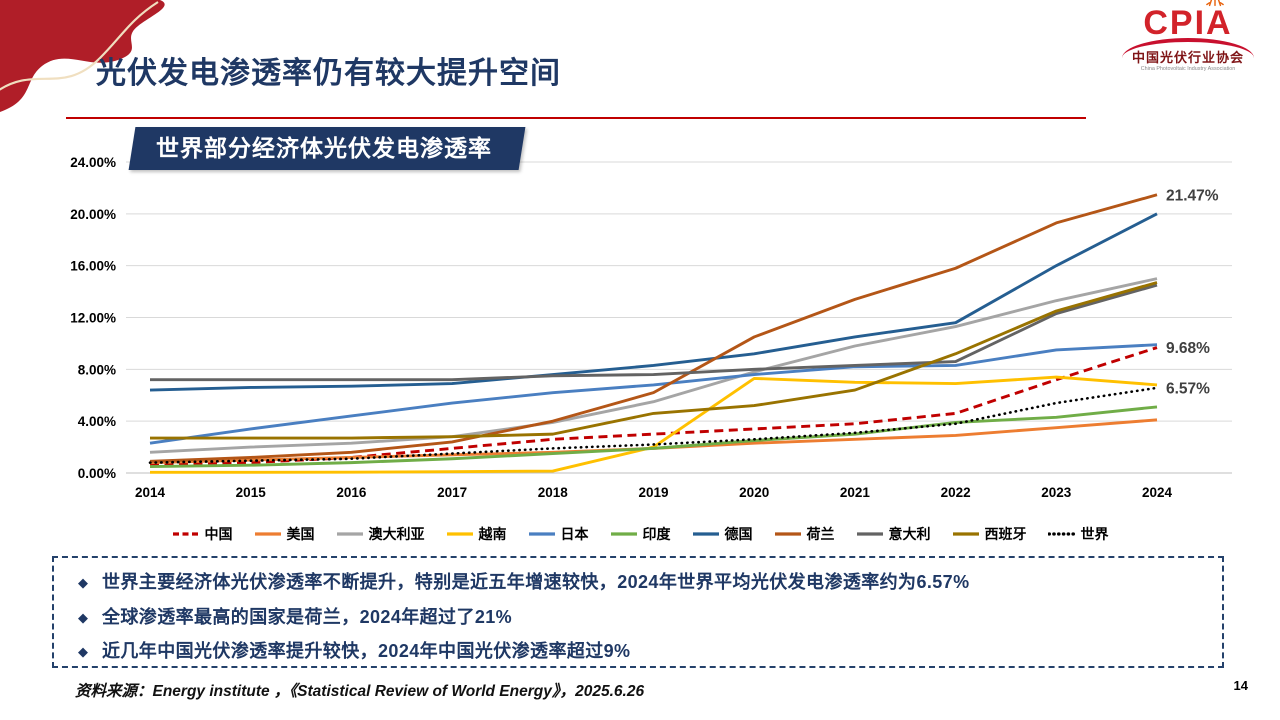 This screenshot has height=720, width=1280. What do you see at coordinates (396, 534) in the screenshot?
I see `legend-label: 澳大利亚` at bounding box center [396, 534].